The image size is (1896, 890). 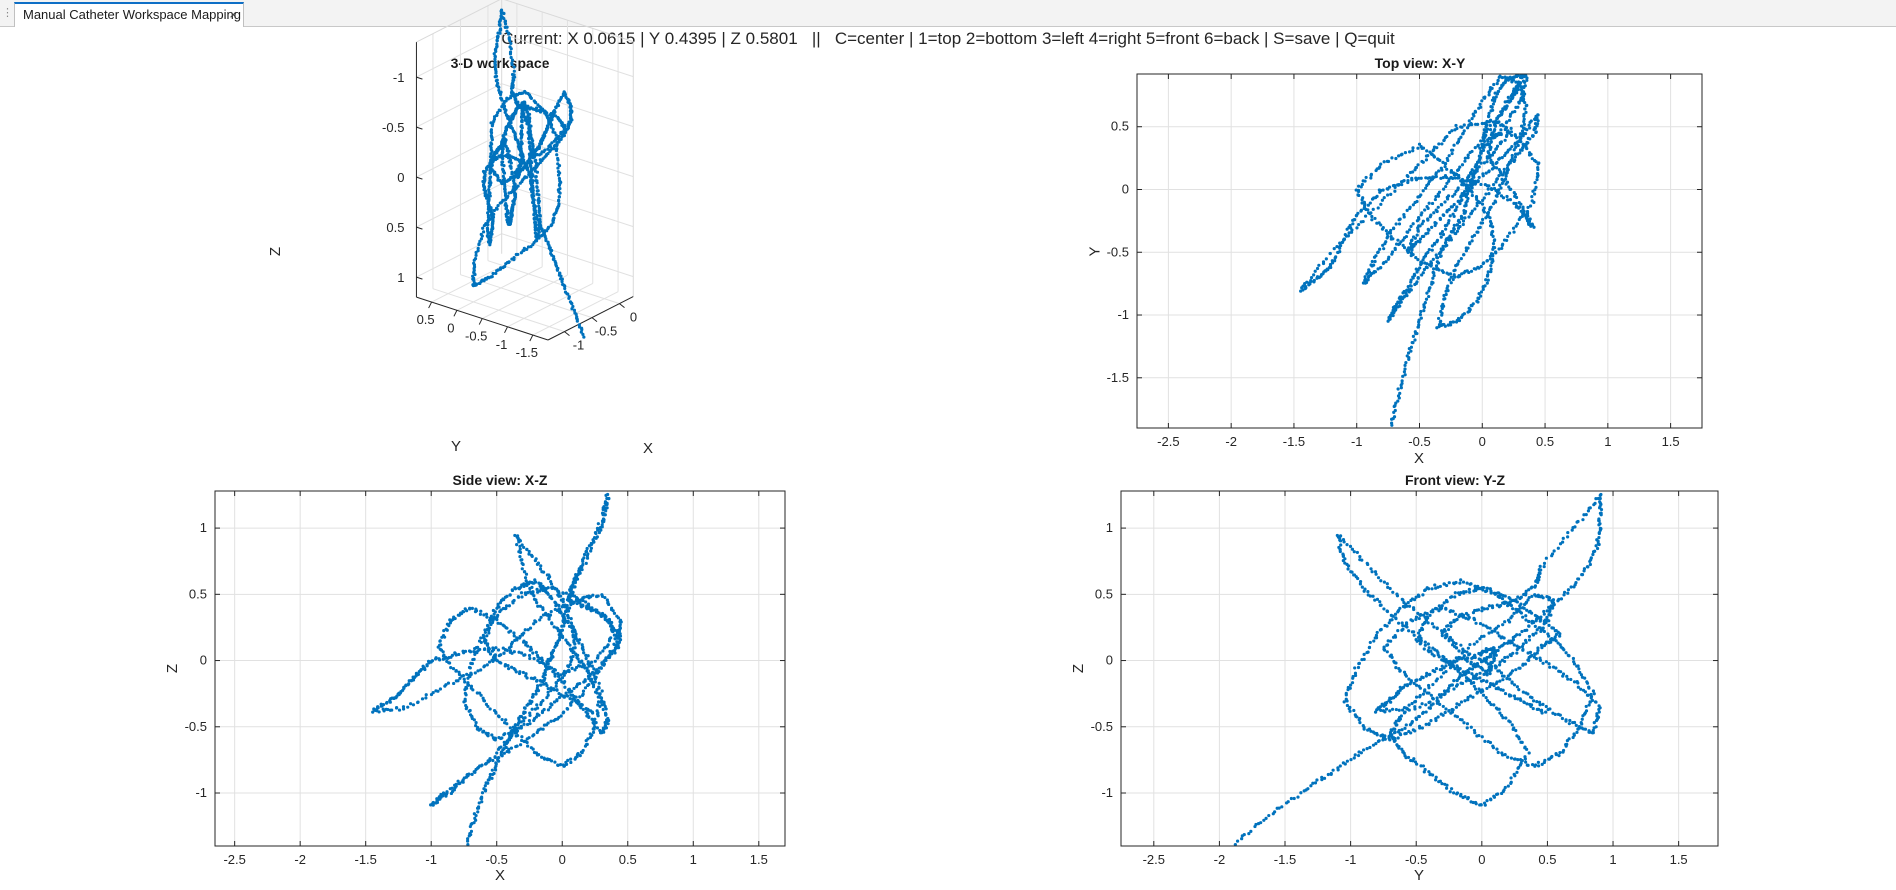 What do you see at coordinates (509, 180) in the screenshot?
I see `axes-3d-workspace: 10.50-0.5-10.50-0.5-1-1.50-0.5-1` at bounding box center [509, 180].